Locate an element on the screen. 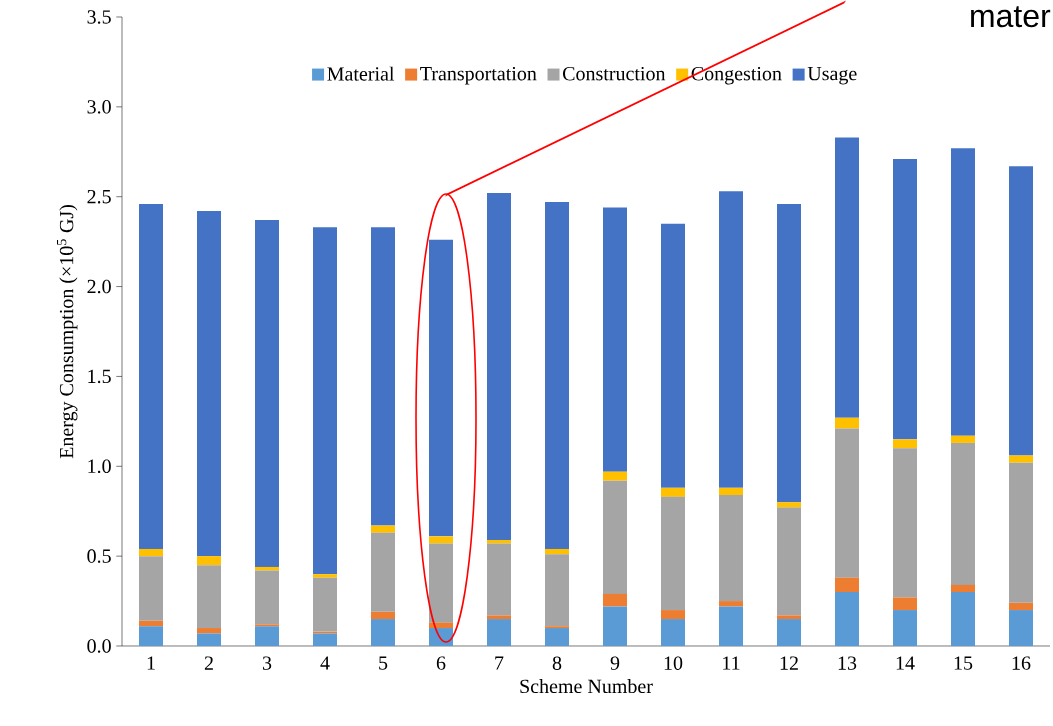 This screenshot has width=1053, height=726. legend-label: Usage is located at coordinates (832, 76).